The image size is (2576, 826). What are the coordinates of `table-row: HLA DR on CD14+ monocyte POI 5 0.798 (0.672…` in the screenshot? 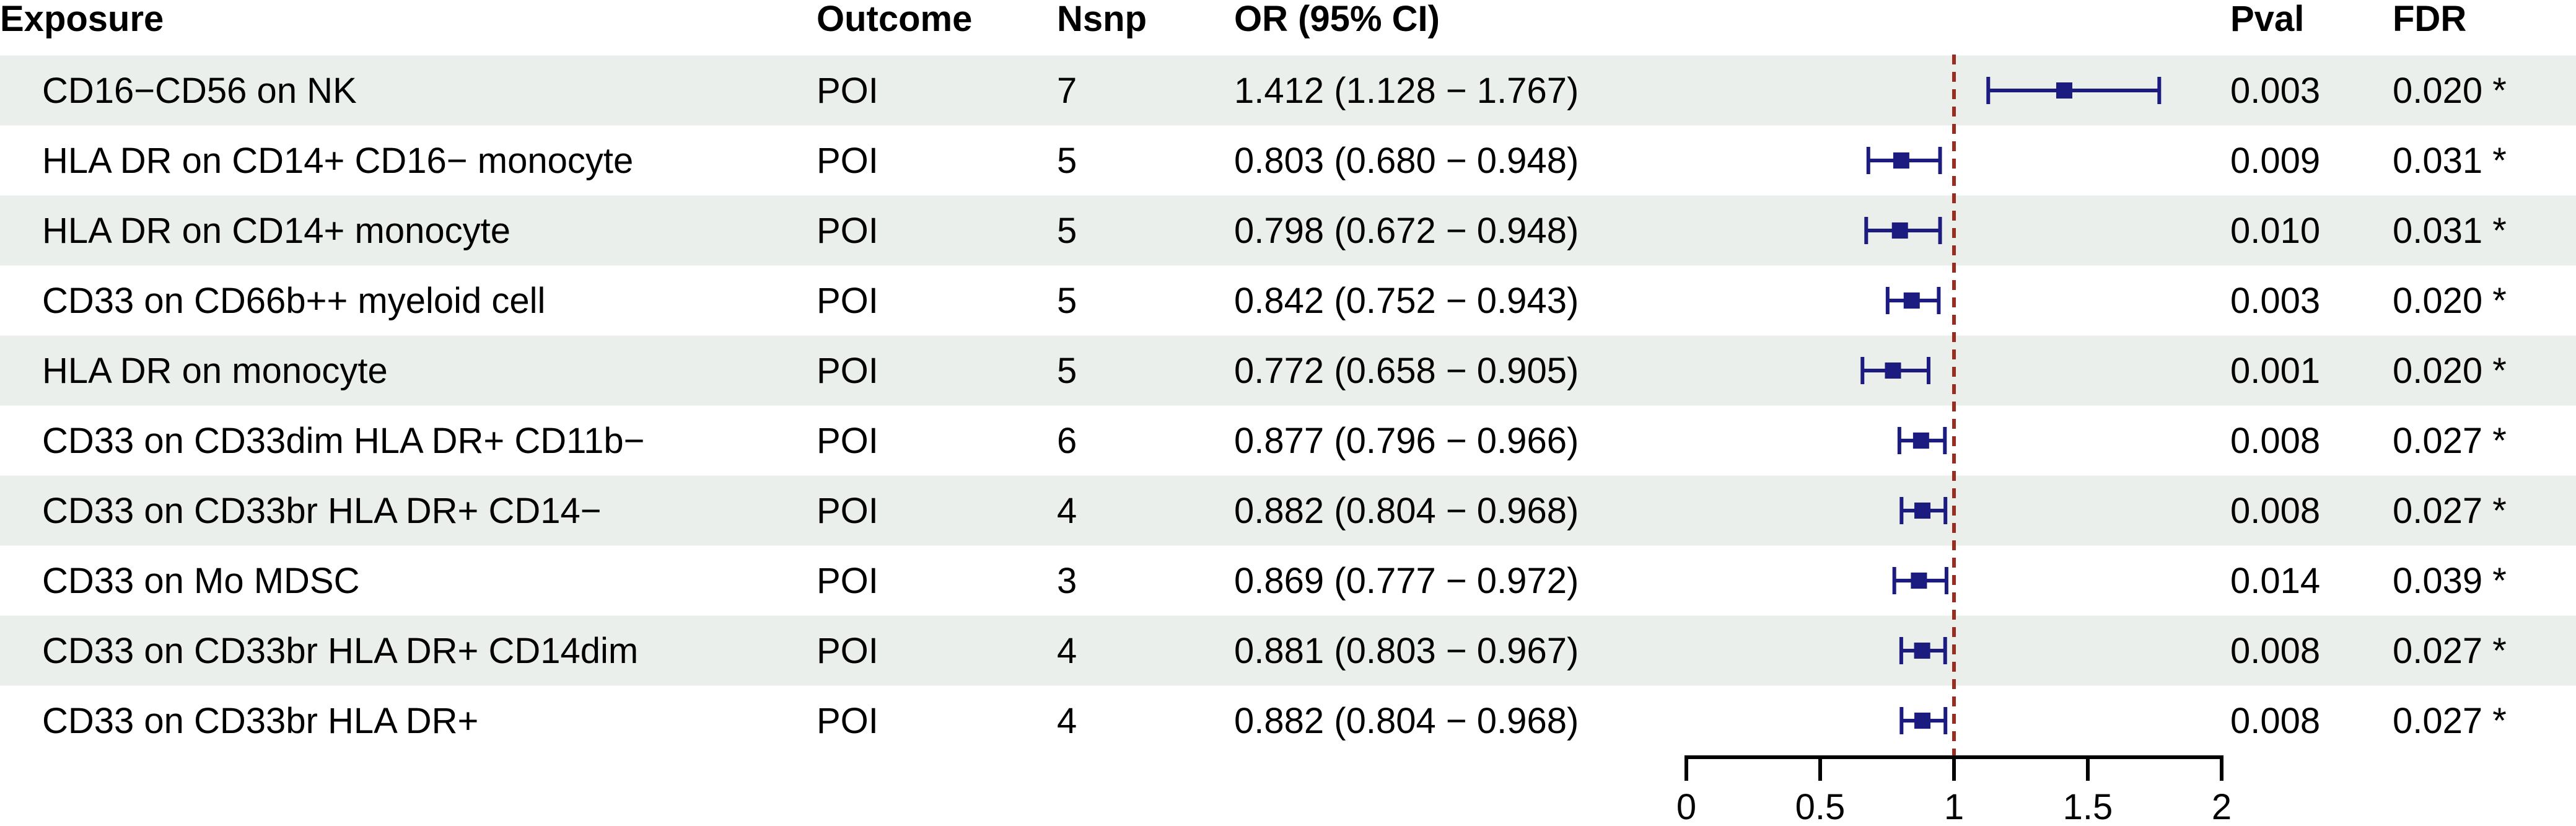 It's located at (1274, 231).